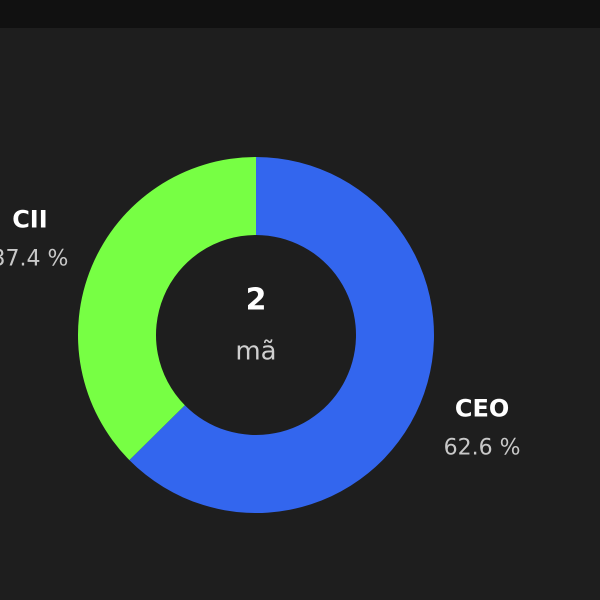 This screenshot has width=600, height=600. Describe the element at coordinates (482, 408) in the screenshot. I see `segment-name: CEO` at that location.